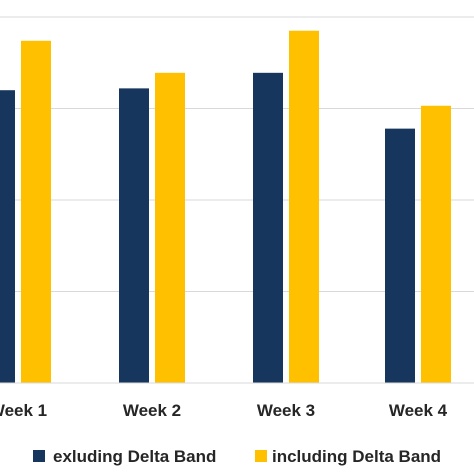  I want to click on x-tick-label-week-1: Week 1, so click(23, 410).